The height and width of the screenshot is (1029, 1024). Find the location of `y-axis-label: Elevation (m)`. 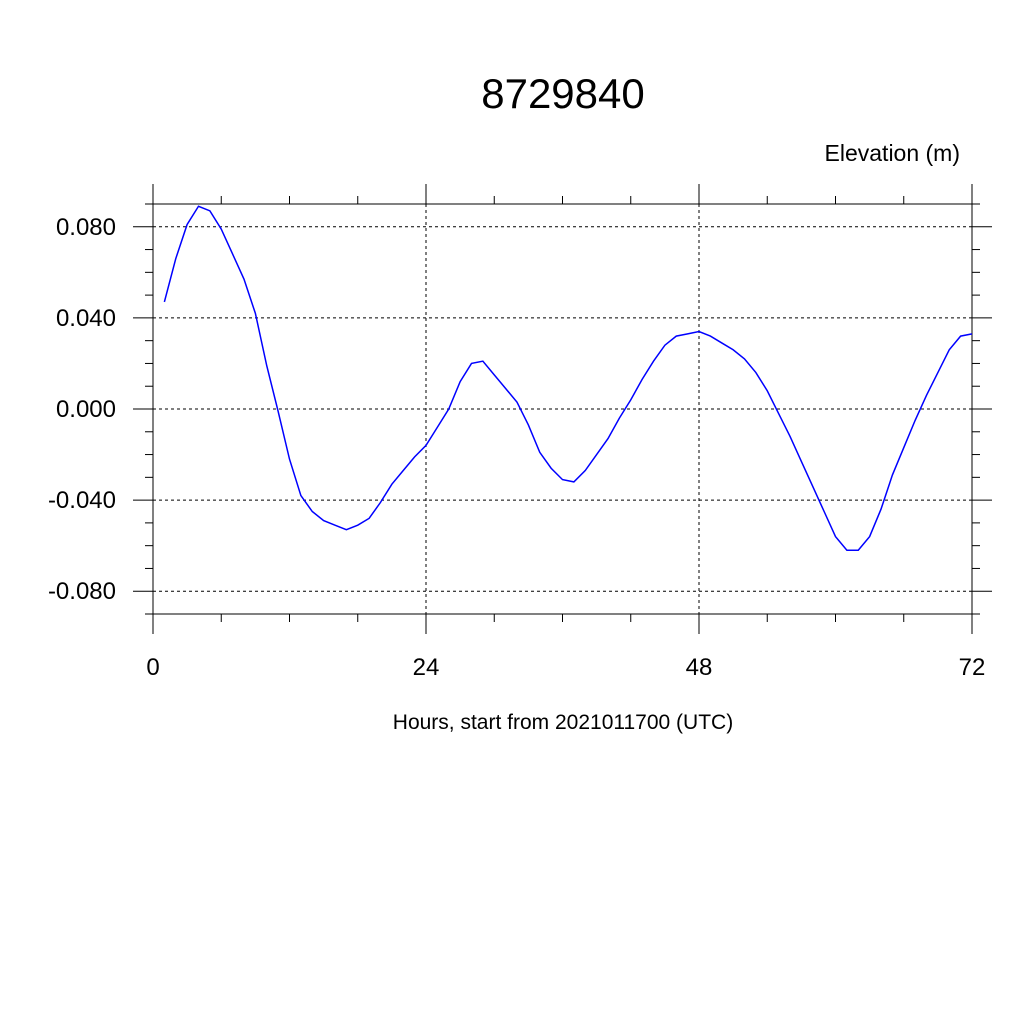

y-axis-label: Elevation (m) is located at coordinates (892, 153).